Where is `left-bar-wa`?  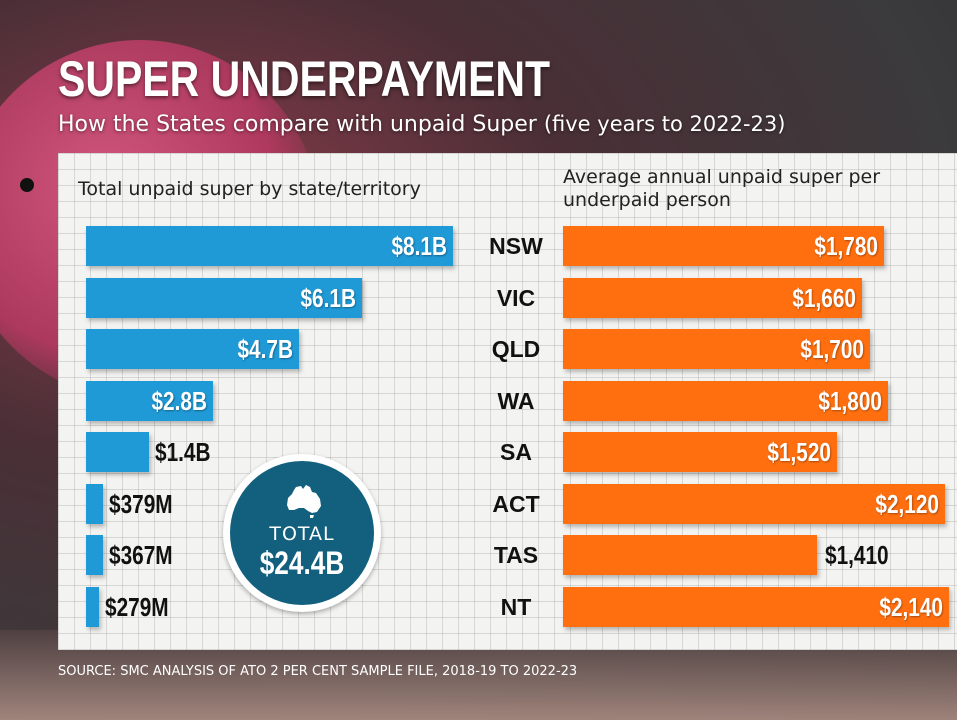
left-bar-wa is located at coordinates (149, 400).